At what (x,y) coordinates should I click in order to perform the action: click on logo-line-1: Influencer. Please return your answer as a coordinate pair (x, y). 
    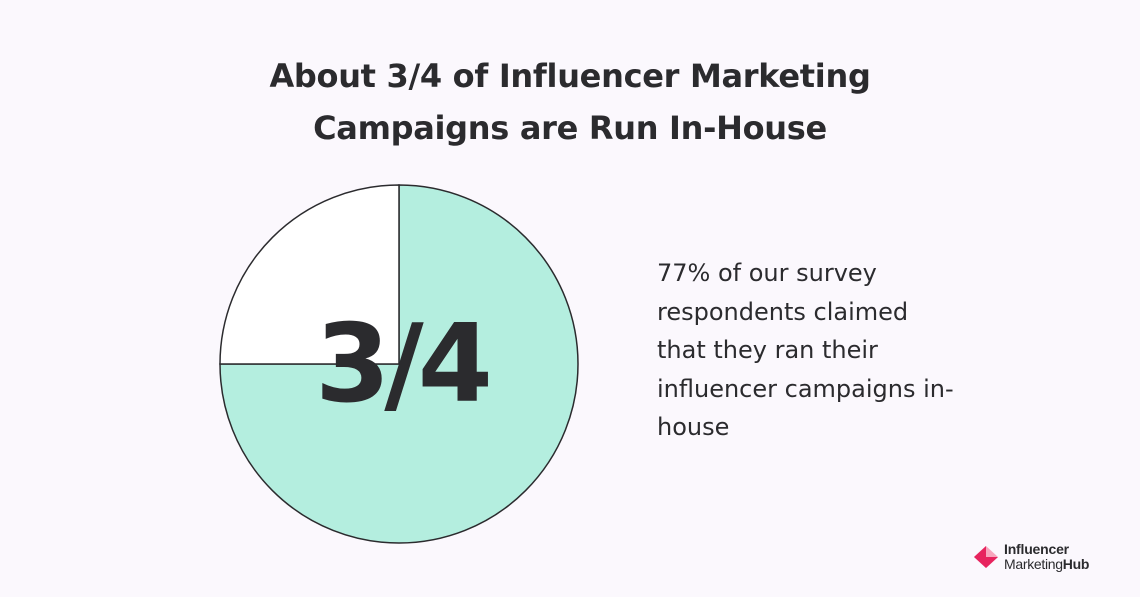
    Looking at the image, I should click on (1036, 549).